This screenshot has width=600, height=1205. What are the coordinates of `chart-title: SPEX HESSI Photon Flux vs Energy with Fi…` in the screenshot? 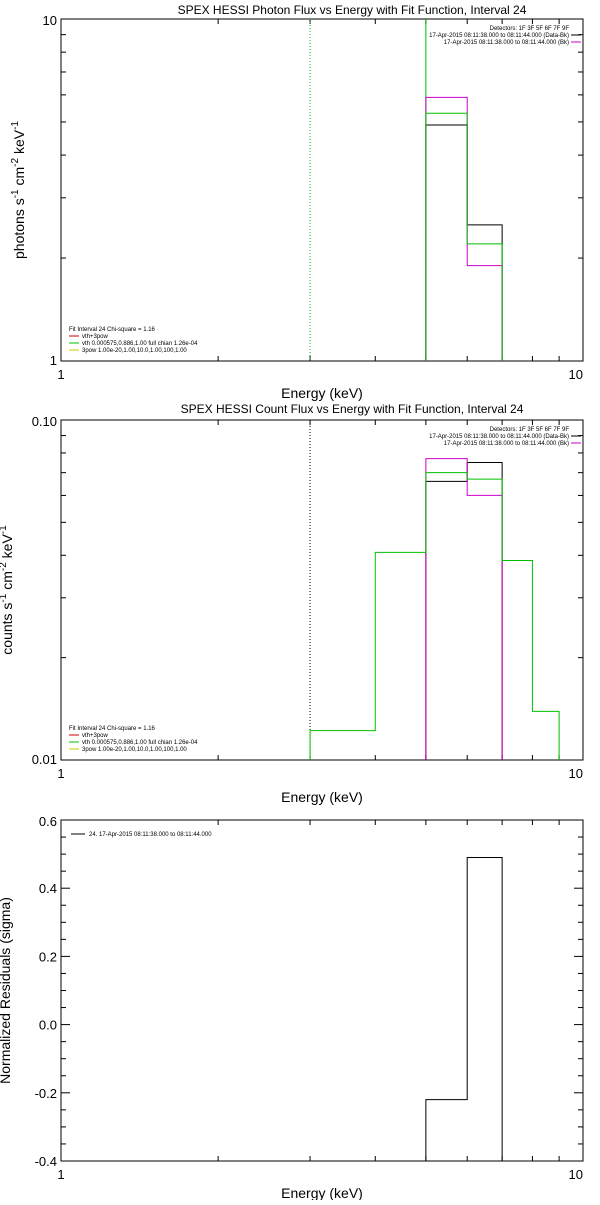 It's located at (352, 10).